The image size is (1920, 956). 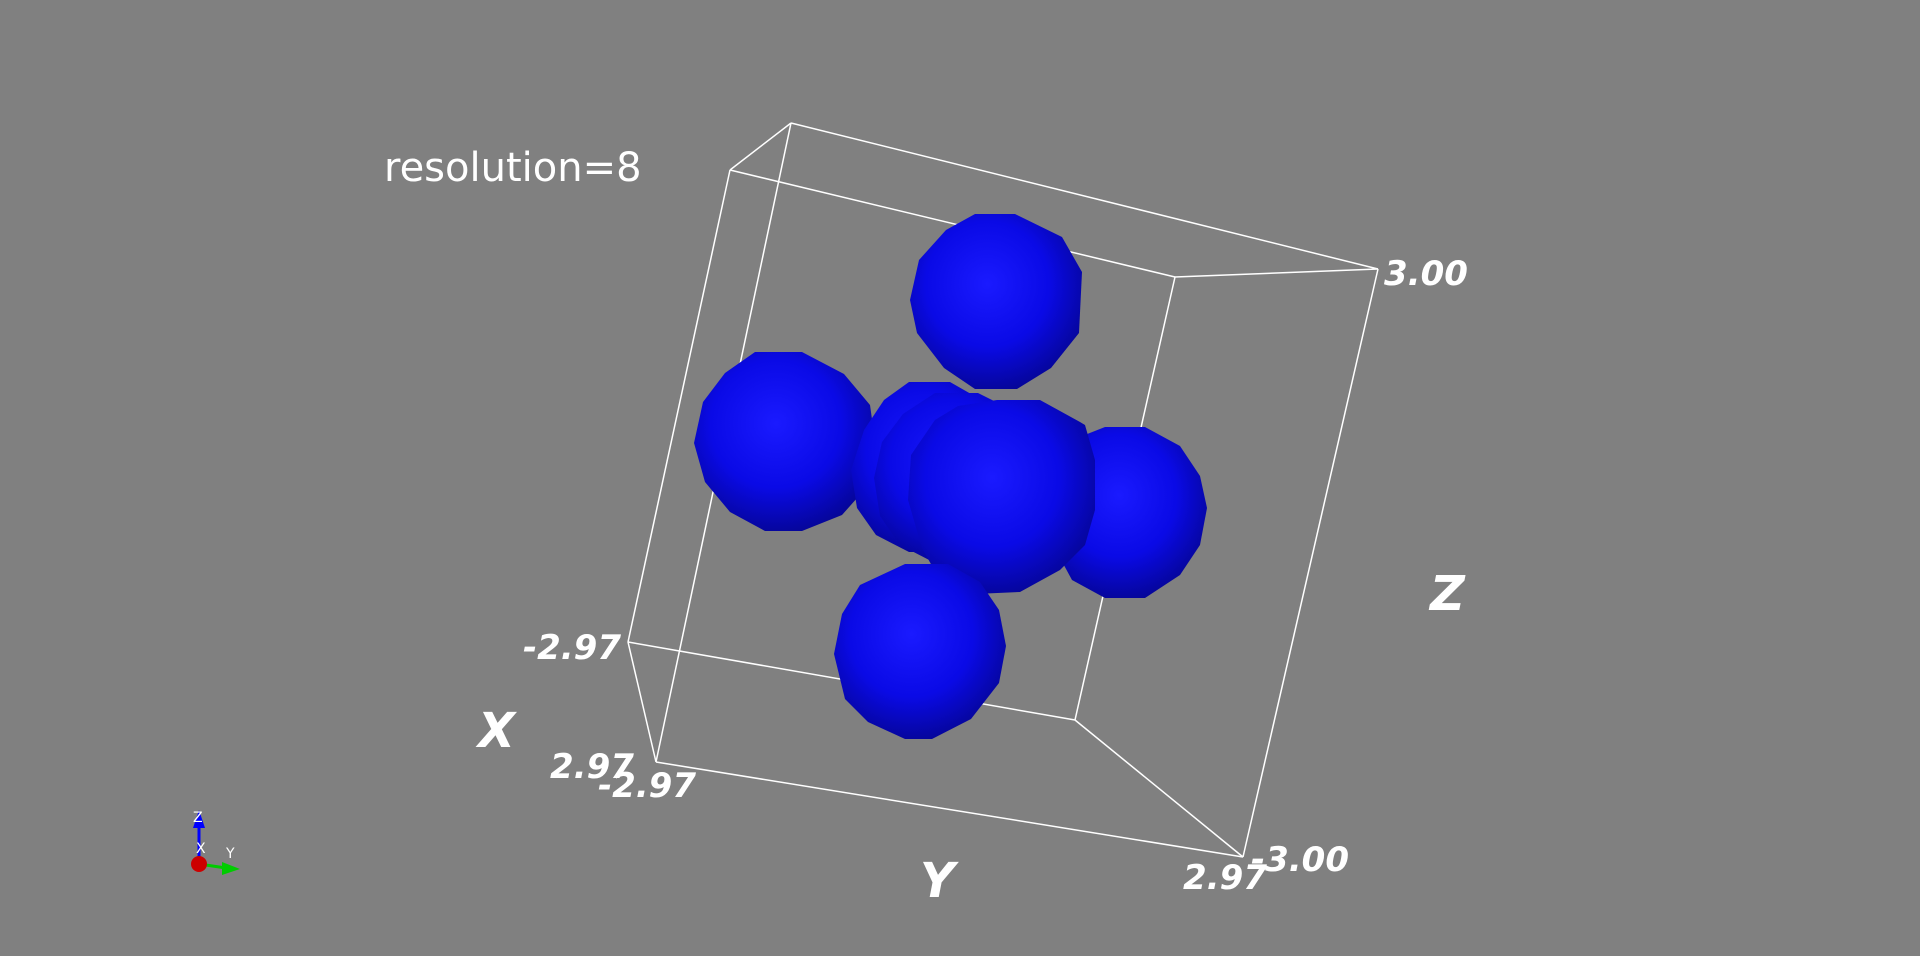 I want to click on z-axis-min-tick: -3.00, so click(x=1300, y=860).